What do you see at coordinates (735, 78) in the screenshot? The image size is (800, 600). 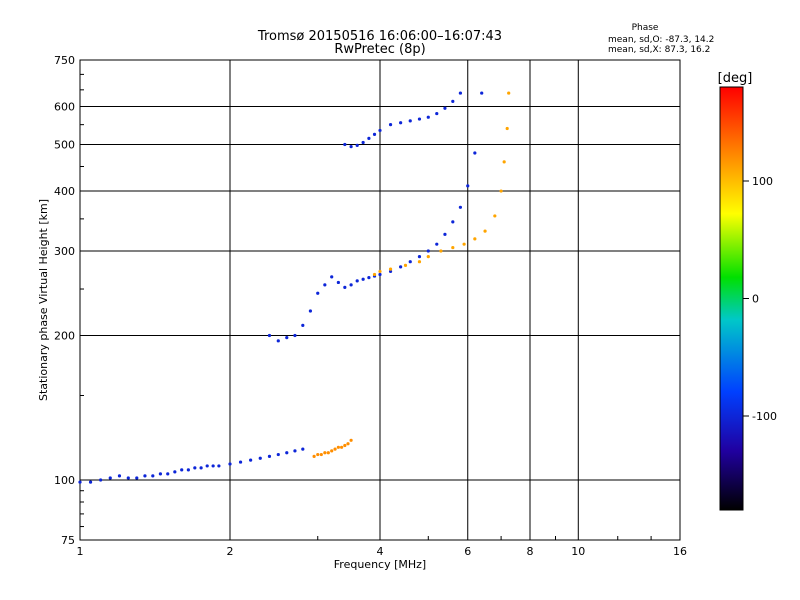 I see `colorbar-label: [deg]` at bounding box center [735, 78].